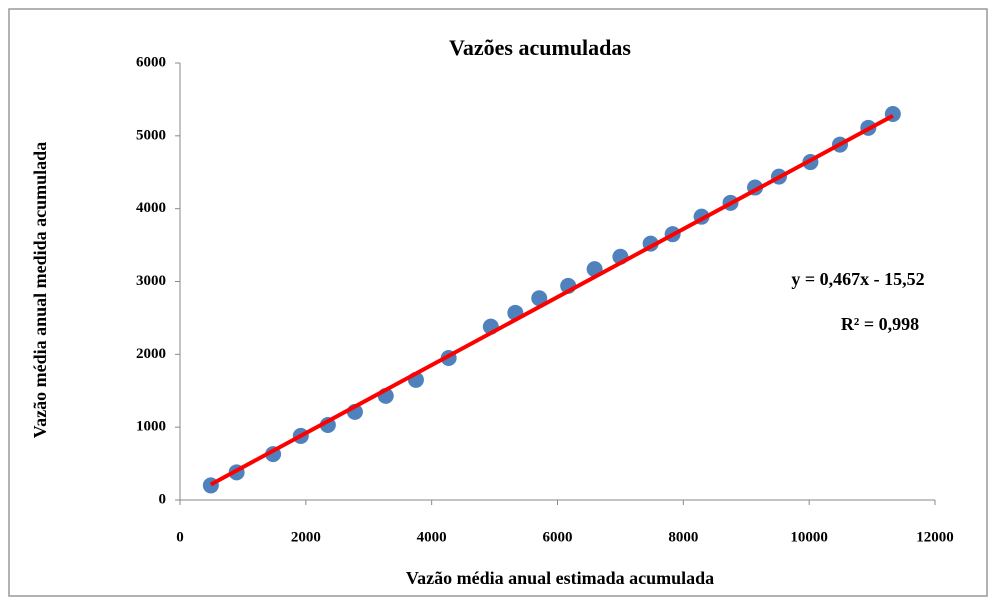  Describe the element at coordinates (809, 537) in the screenshot. I see `x-tick-label: 10000` at that location.